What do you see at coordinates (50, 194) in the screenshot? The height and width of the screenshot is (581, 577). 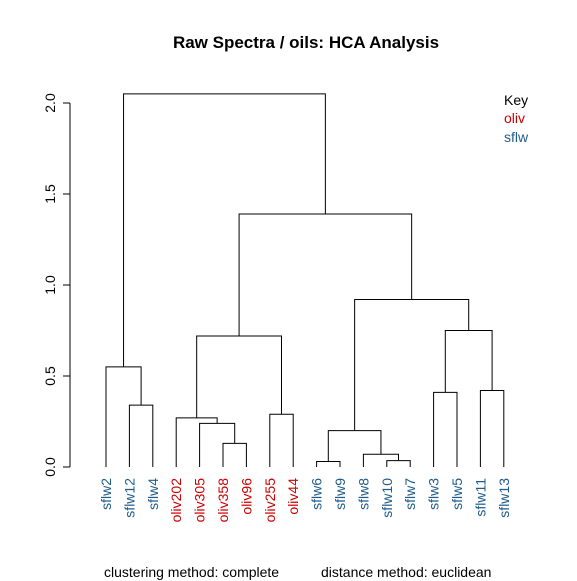 I see `y-tick-label: 1.5` at bounding box center [50, 194].